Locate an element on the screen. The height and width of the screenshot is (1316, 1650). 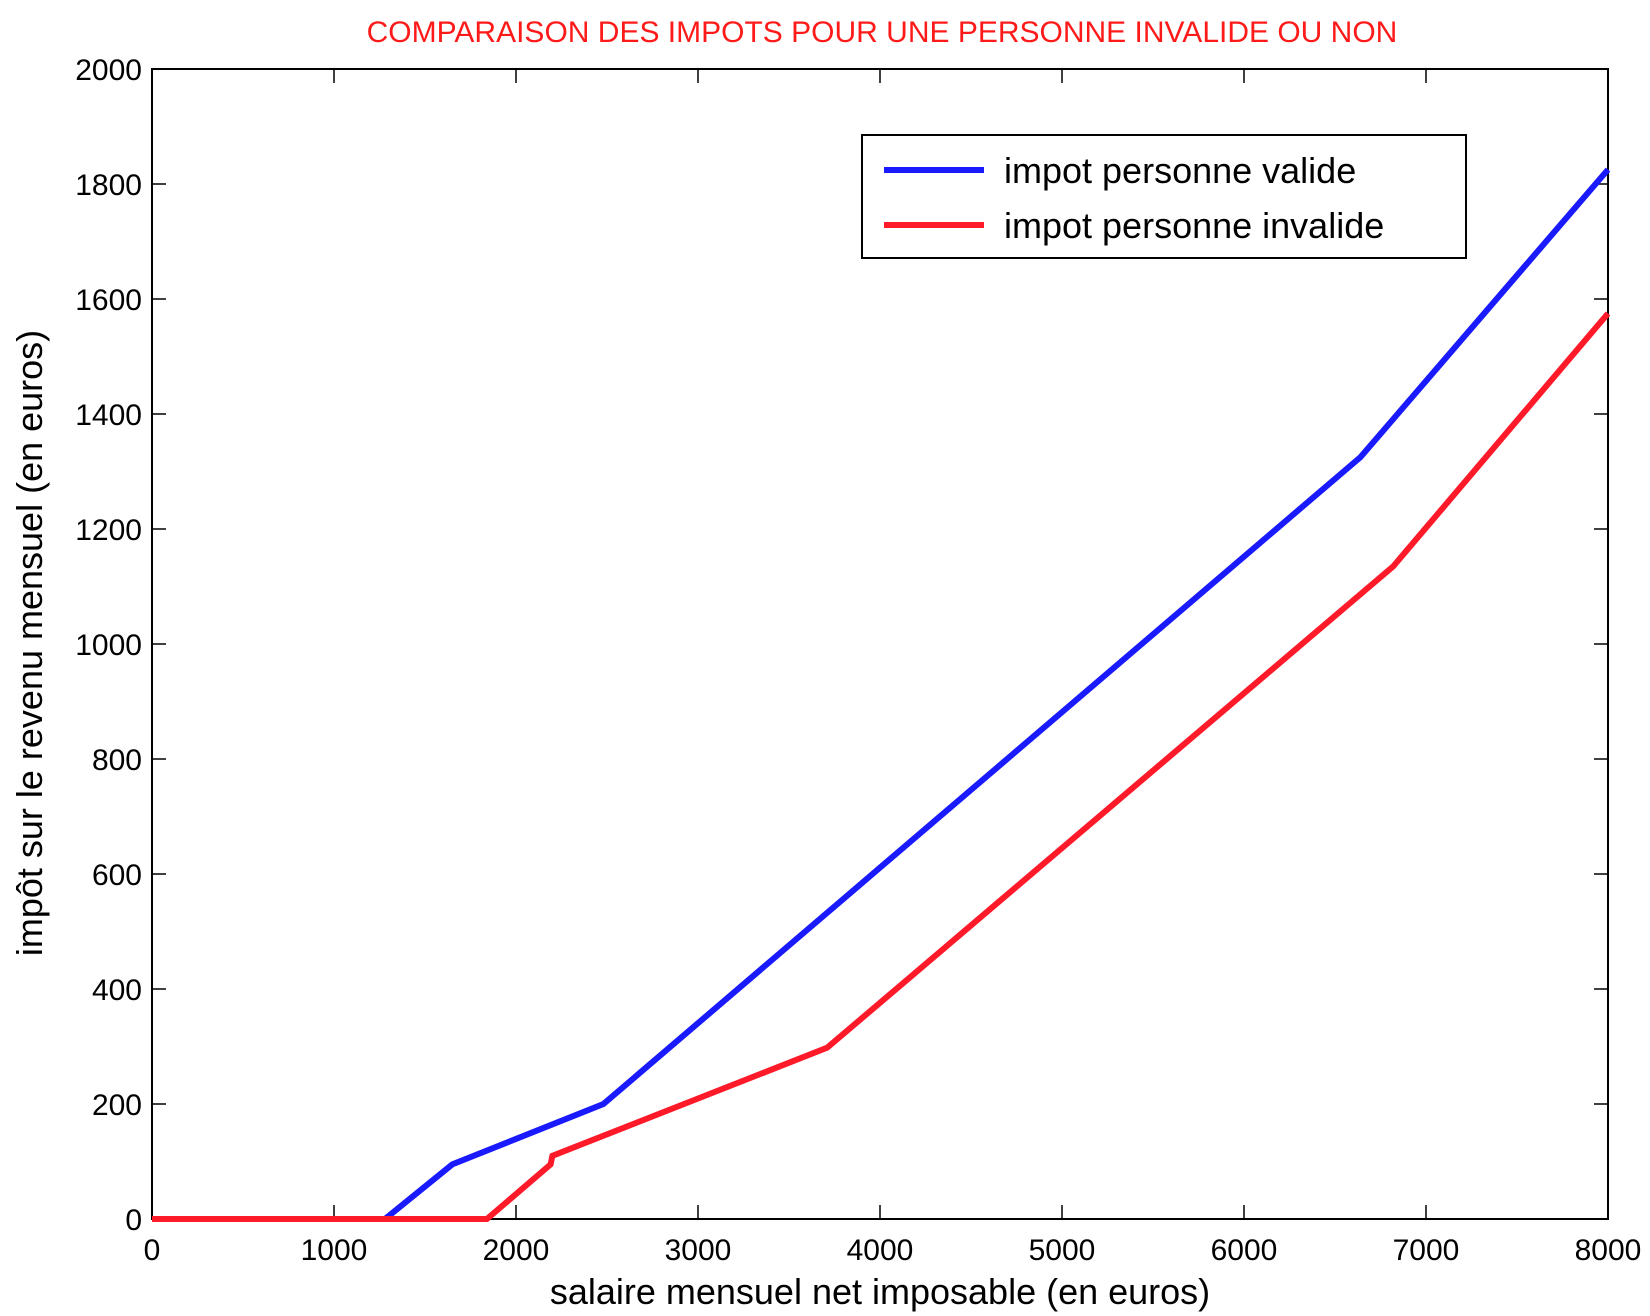
x-tick-label: 1000 is located at coordinates (334, 1250).